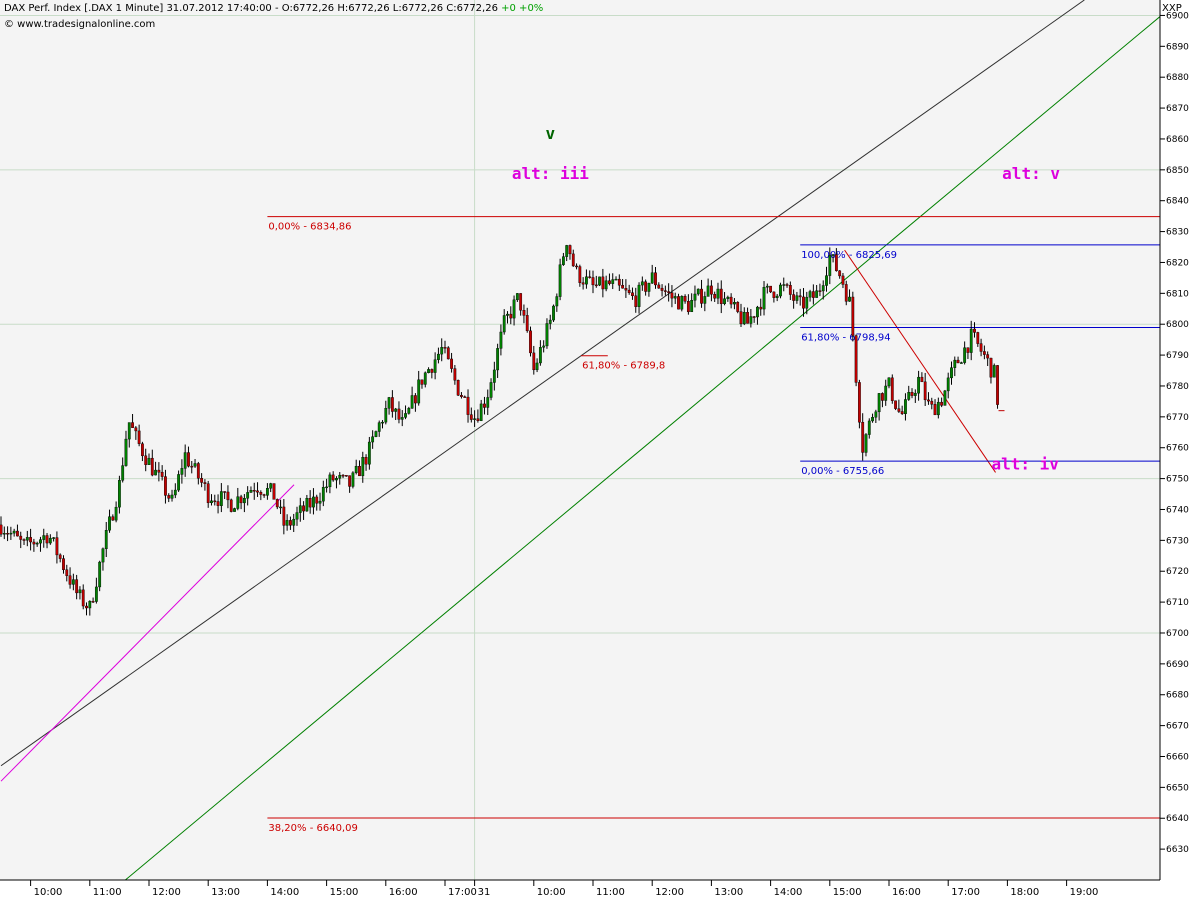 Image resolution: width=1200 pixels, height=900 pixels. What do you see at coordinates (1177, 788) in the screenshot?
I see `y-tick-label: 6650` at bounding box center [1177, 788].